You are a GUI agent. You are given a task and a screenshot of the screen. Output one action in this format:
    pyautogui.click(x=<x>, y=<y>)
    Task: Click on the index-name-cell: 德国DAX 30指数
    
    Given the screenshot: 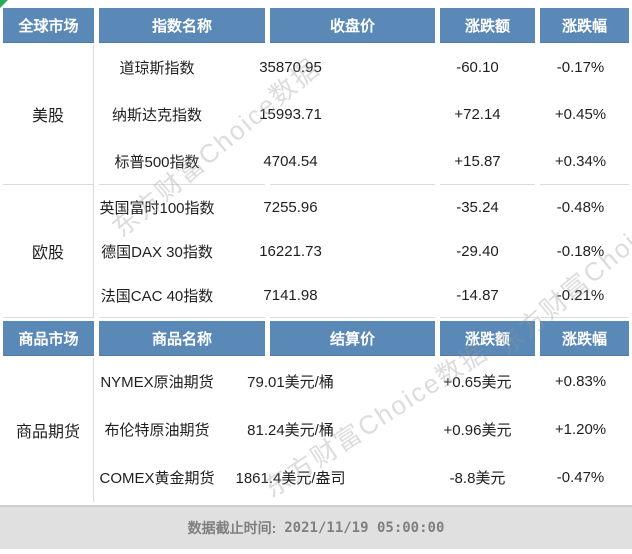 What is the action you would take?
    pyautogui.click(x=157, y=252)
    